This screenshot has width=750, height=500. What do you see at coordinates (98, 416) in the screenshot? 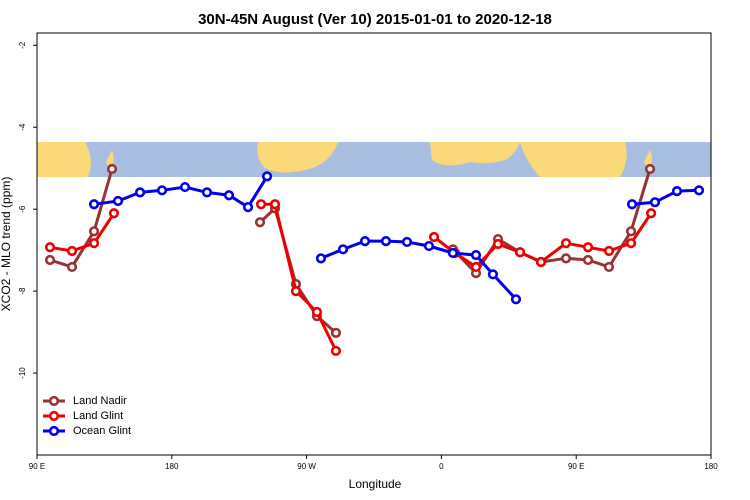
I see `legend-label: Land Glint` at bounding box center [98, 416].